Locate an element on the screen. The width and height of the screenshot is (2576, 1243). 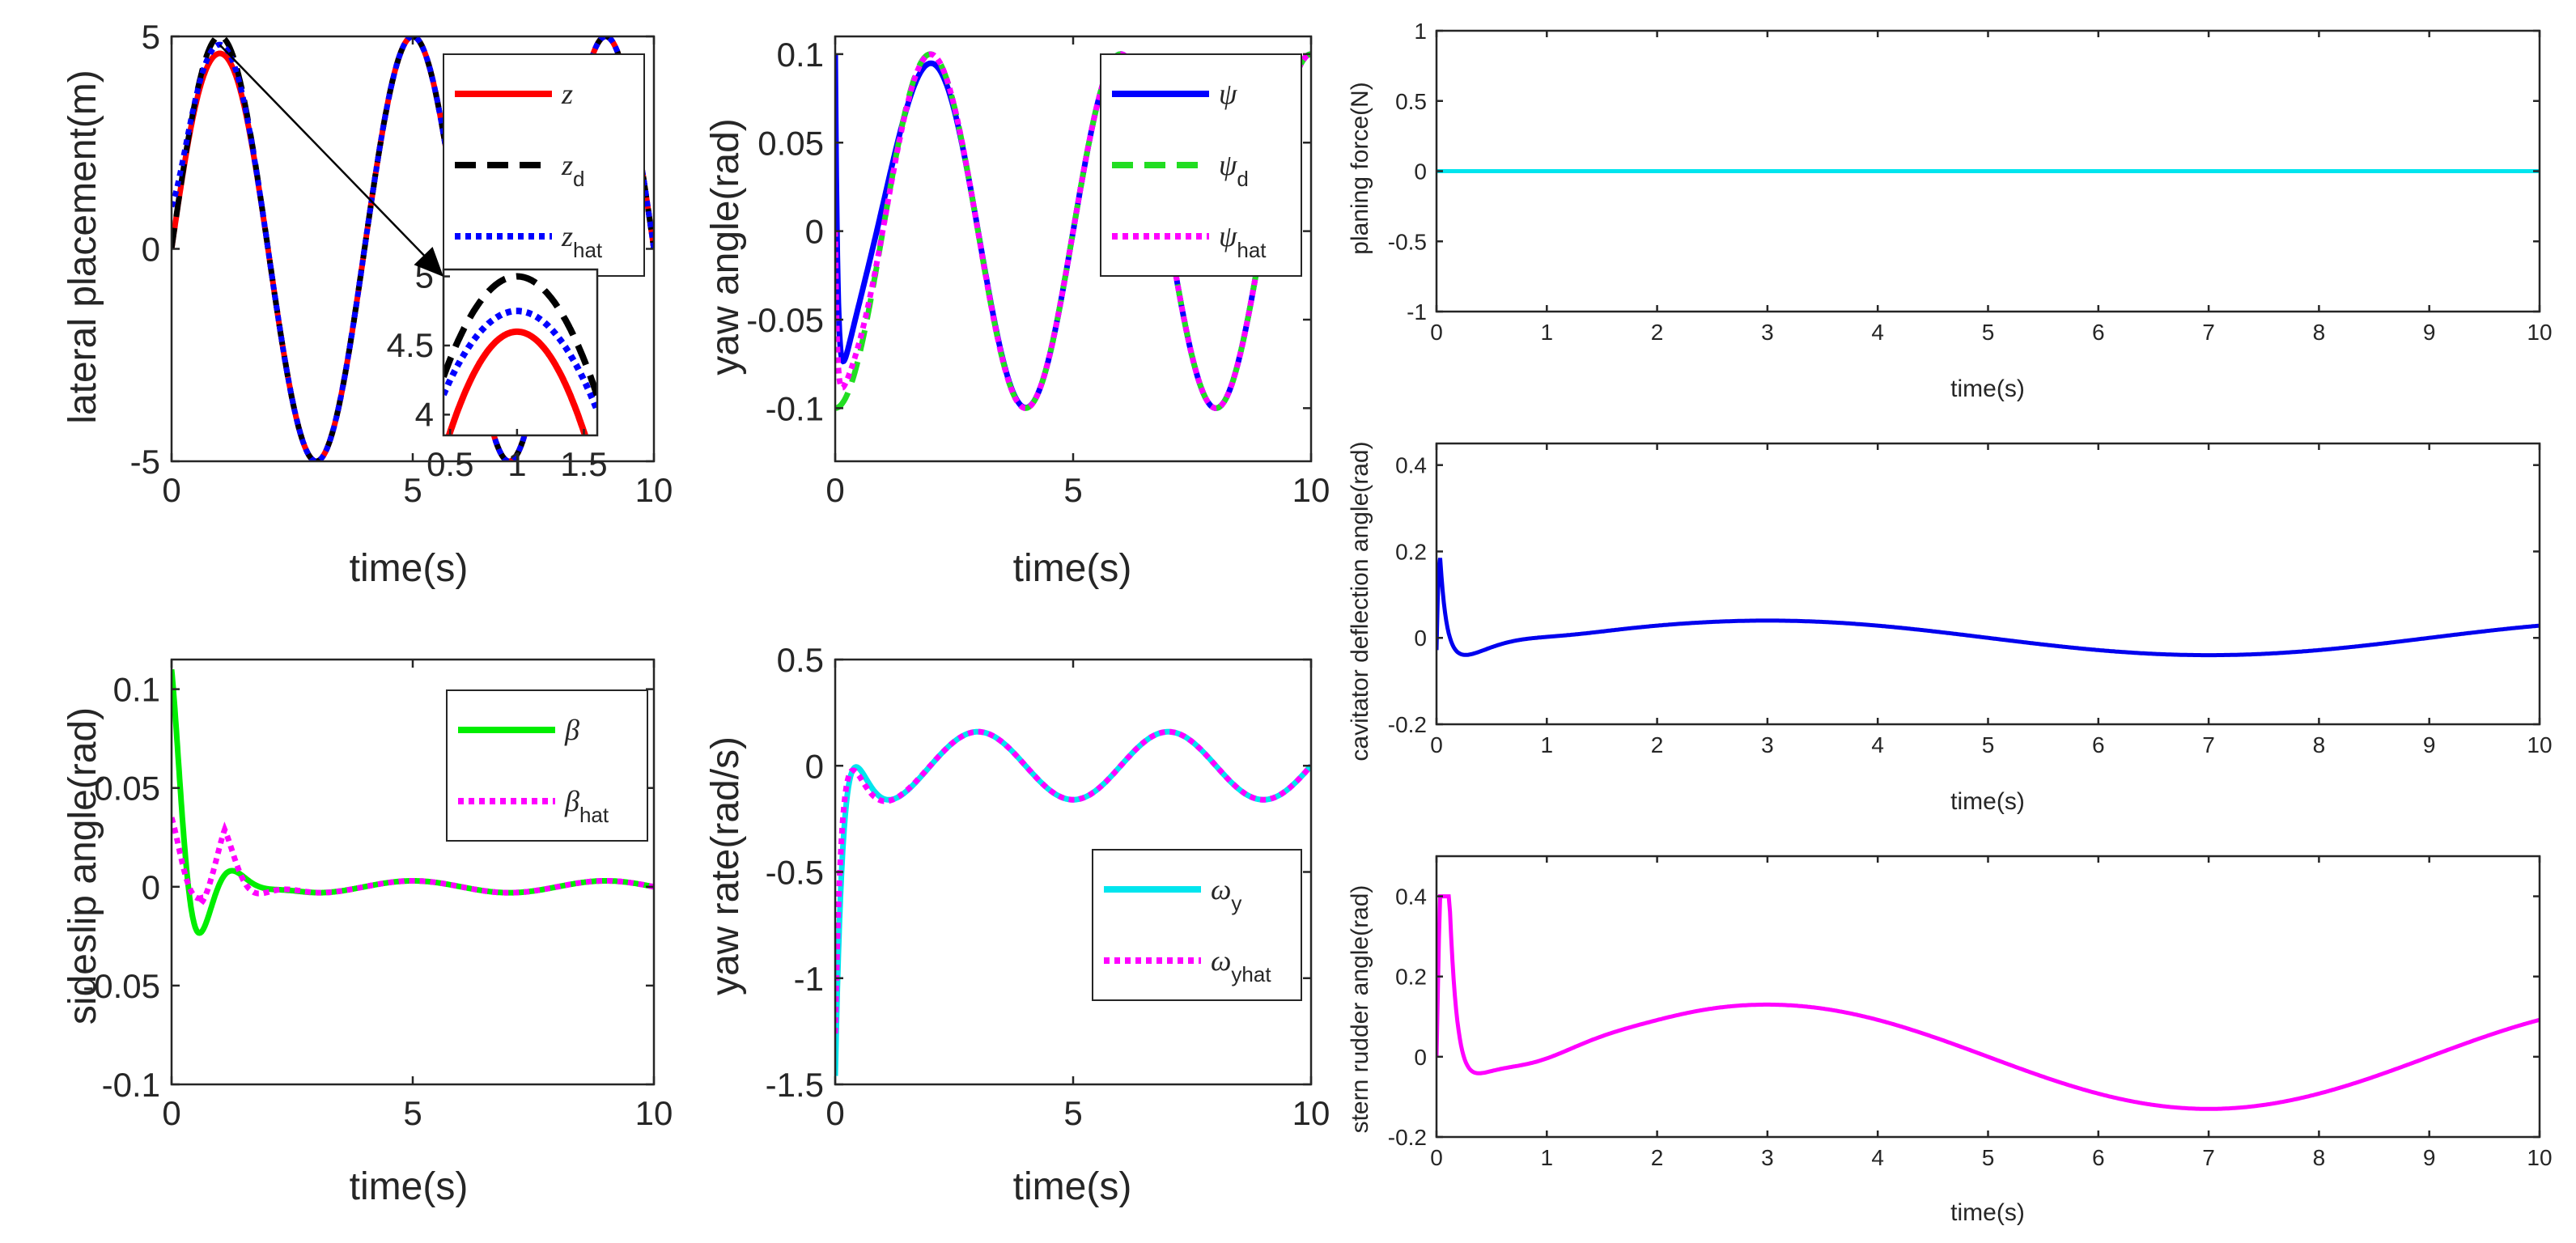
rudder-xtick-label: 4 is located at coordinates (1877, 1157).